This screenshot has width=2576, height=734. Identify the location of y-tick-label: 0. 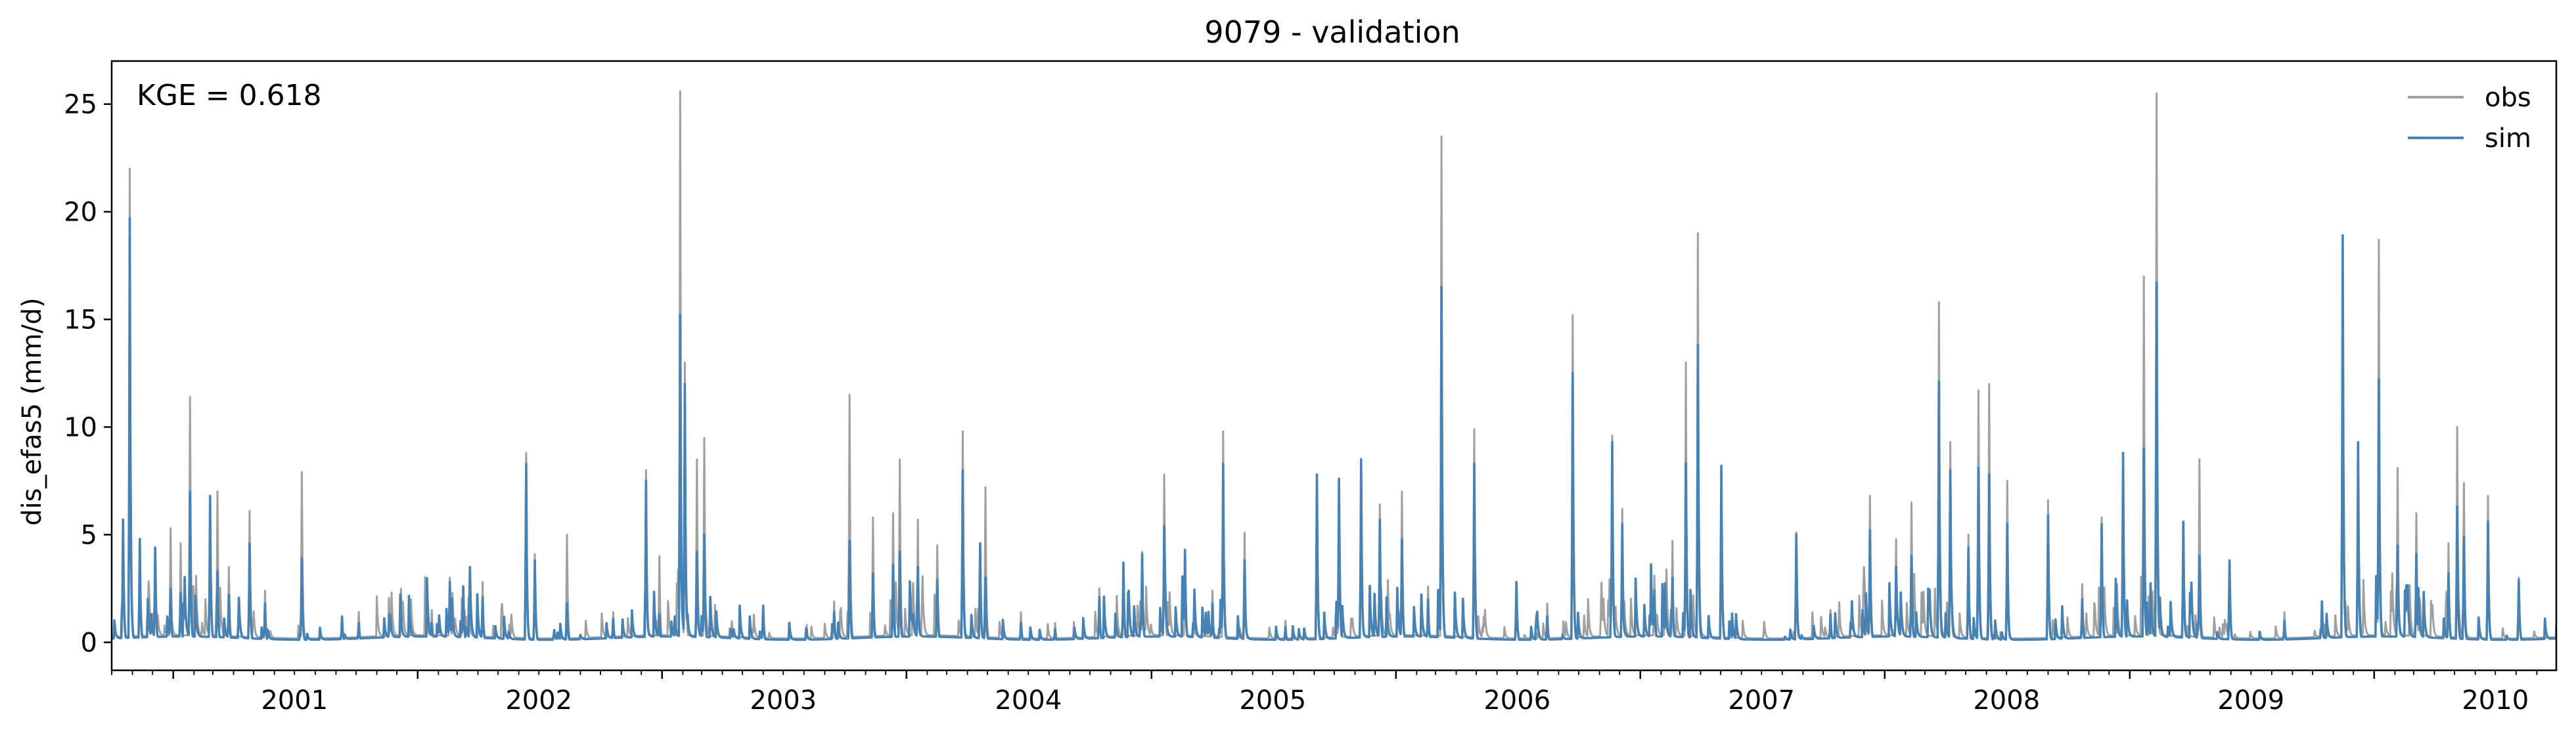
(89, 643).